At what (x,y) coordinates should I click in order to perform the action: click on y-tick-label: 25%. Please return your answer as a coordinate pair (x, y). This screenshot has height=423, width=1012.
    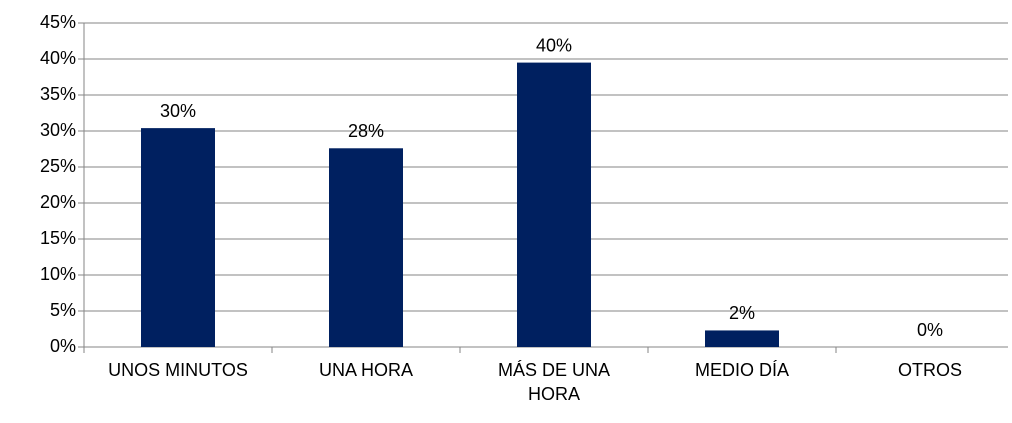
    Looking at the image, I should click on (58, 166).